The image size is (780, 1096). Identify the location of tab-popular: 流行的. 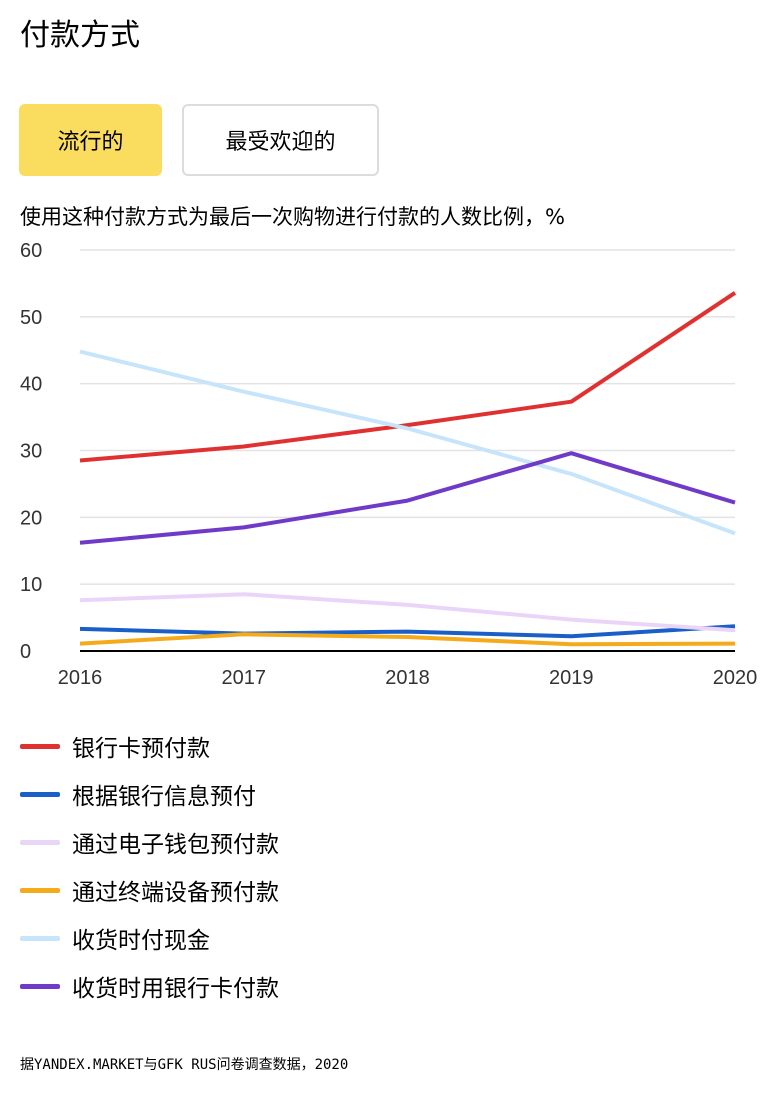
(90, 140).